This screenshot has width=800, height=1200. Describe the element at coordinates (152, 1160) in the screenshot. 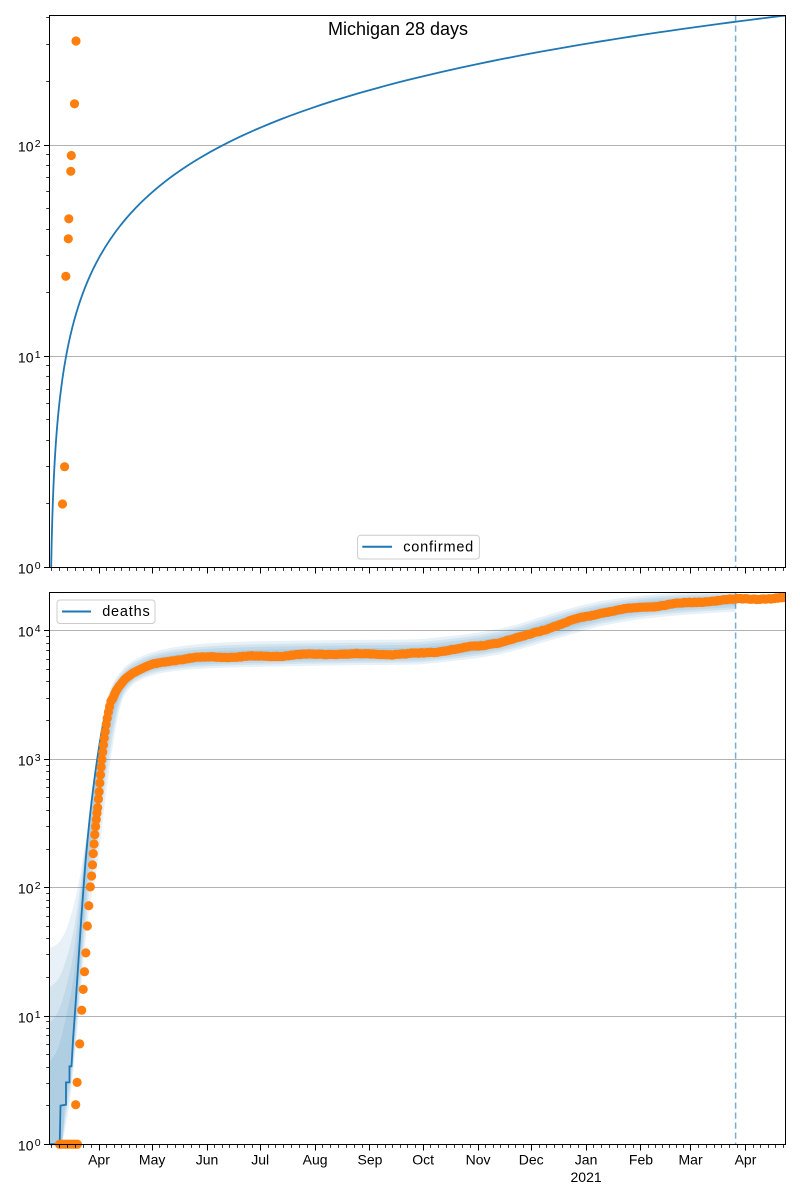

I see `svg-text: May` at that location.